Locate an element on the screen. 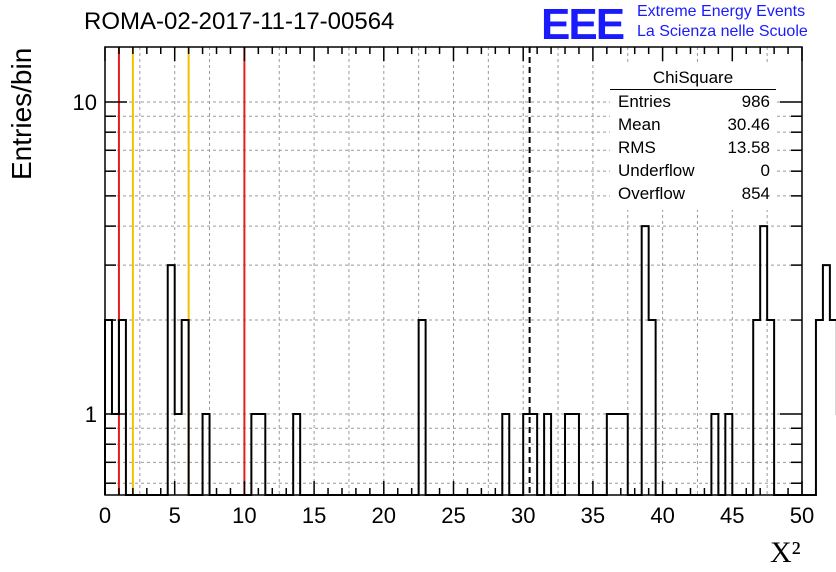 The height and width of the screenshot is (572, 836). x-tick-labels: 0 5 10 15 20 25 30 35 40 45 50 is located at coordinates (456, 515).